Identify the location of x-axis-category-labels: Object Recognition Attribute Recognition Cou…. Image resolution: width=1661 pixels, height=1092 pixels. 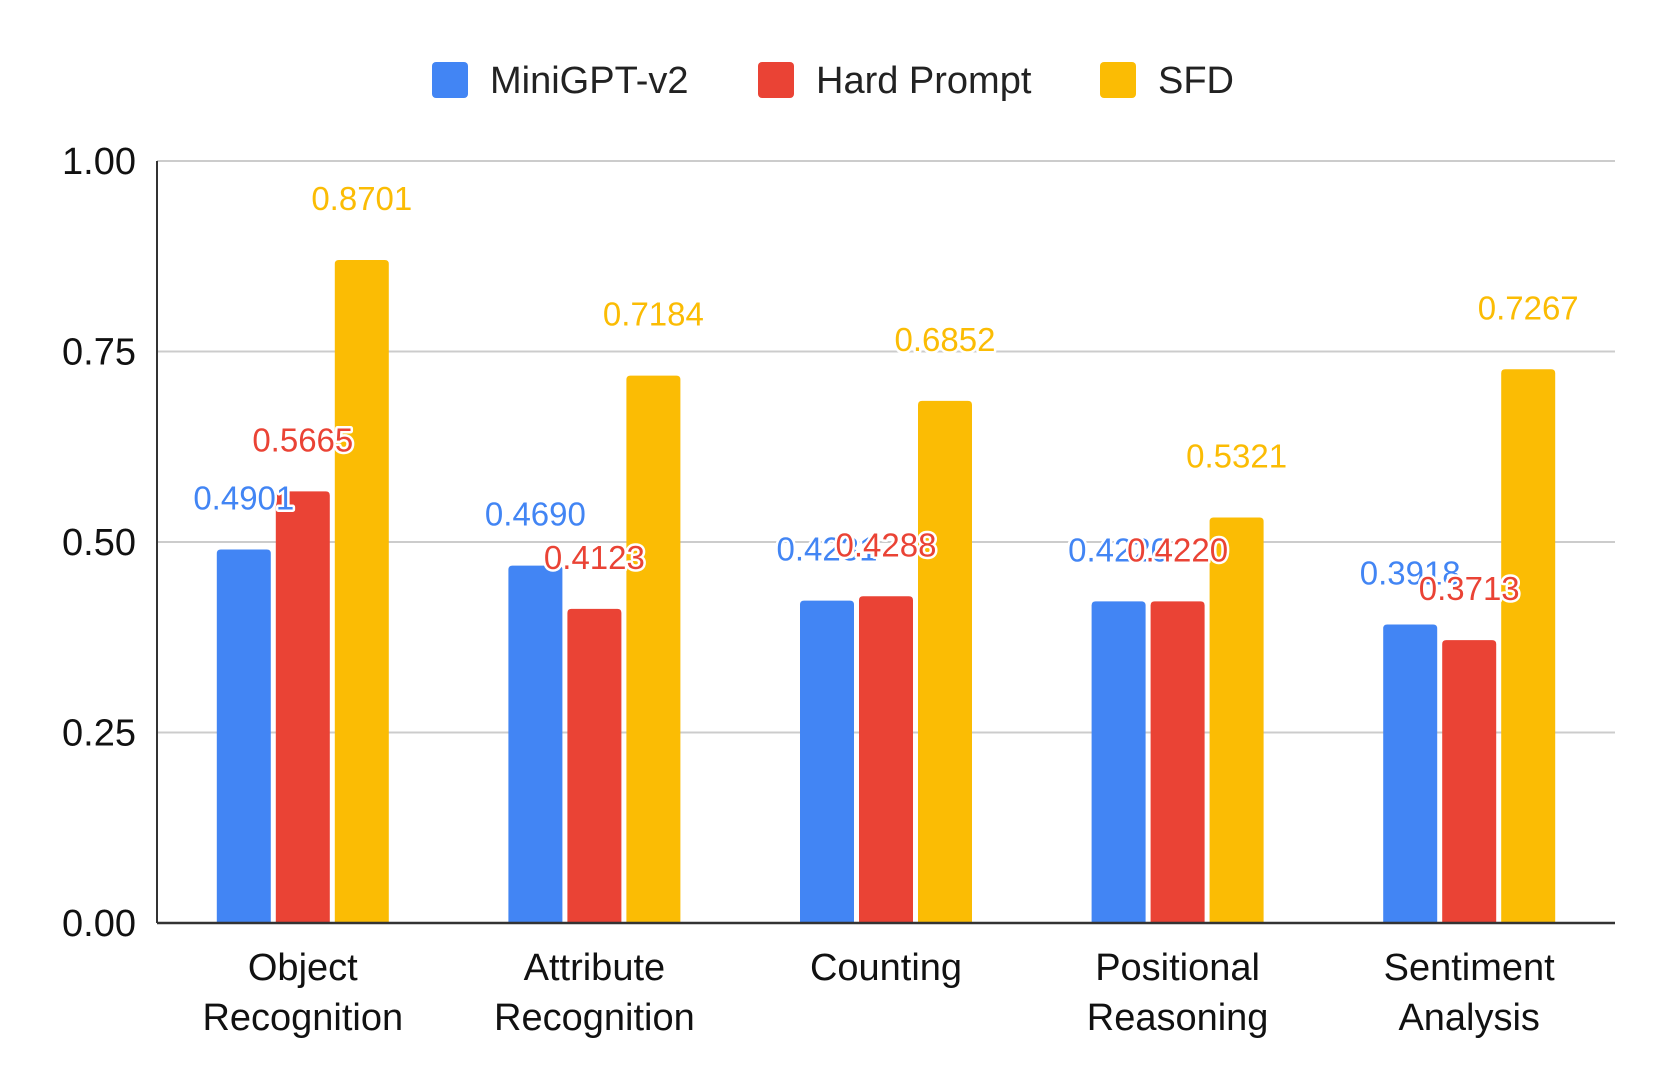
(878, 993).